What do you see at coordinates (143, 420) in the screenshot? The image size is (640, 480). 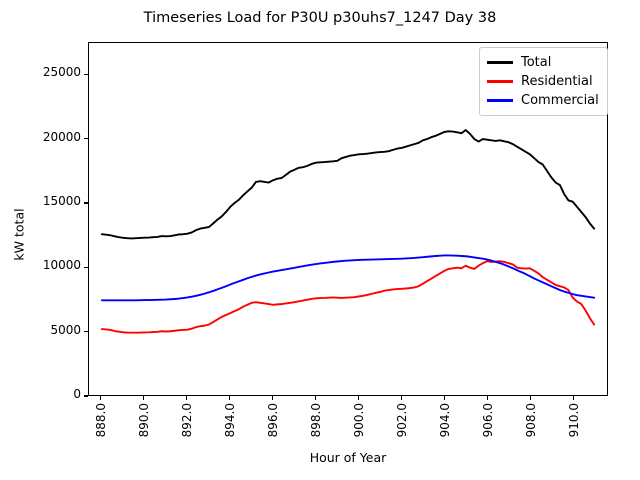 I see `x-tick-label: 890.0` at bounding box center [143, 420].